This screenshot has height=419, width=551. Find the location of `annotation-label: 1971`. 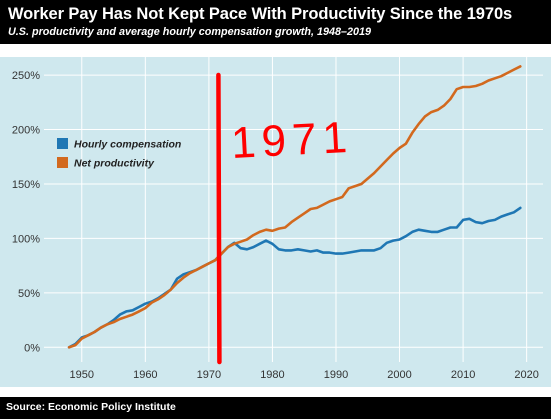

annotation-label: 1971 is located at coordinates (292, 140).